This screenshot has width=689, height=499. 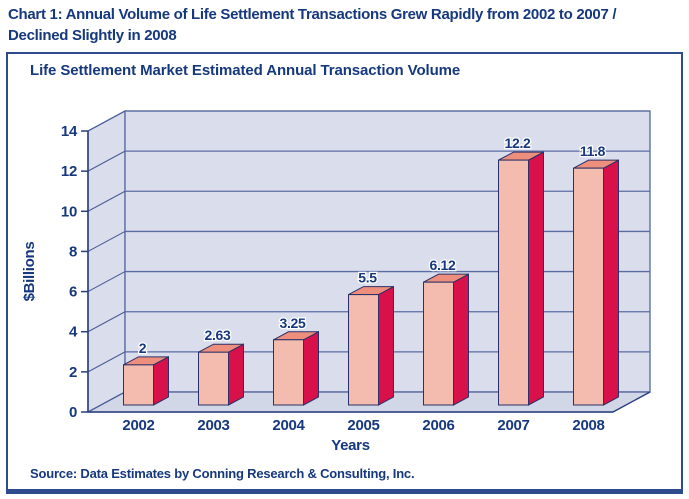 I want to click on y-tick-label: 6, so click(x=73, y=292).